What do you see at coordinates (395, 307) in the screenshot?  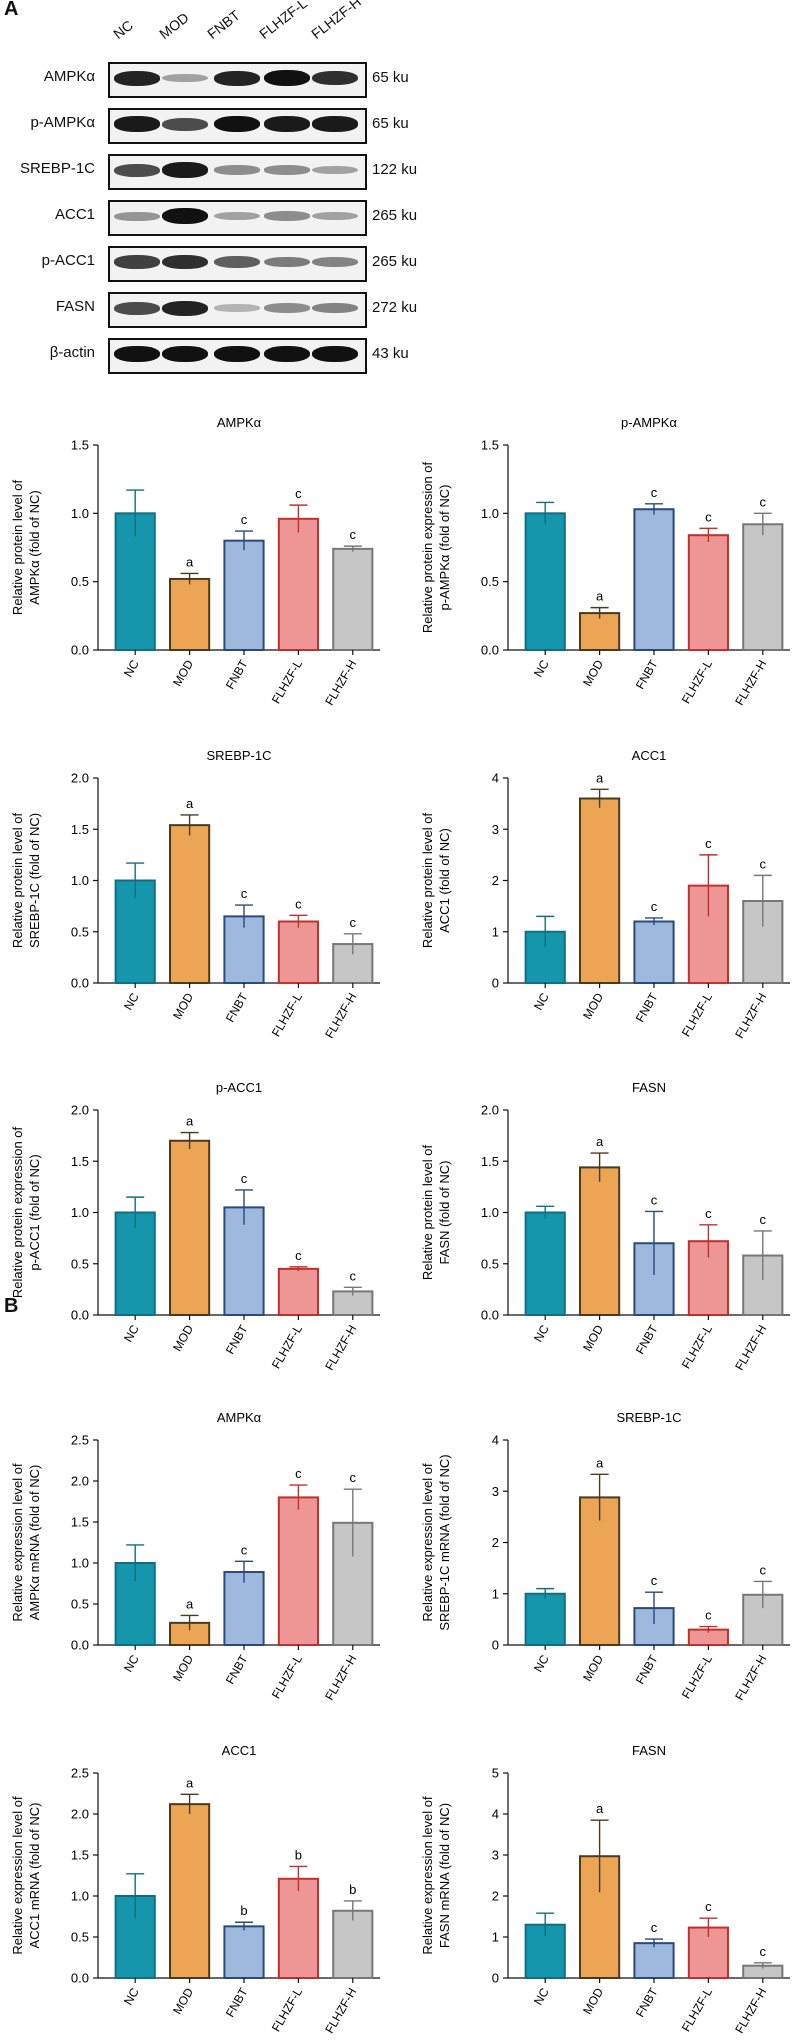 I see `blot-size: 272 ku` at bounding box center [395, 307].